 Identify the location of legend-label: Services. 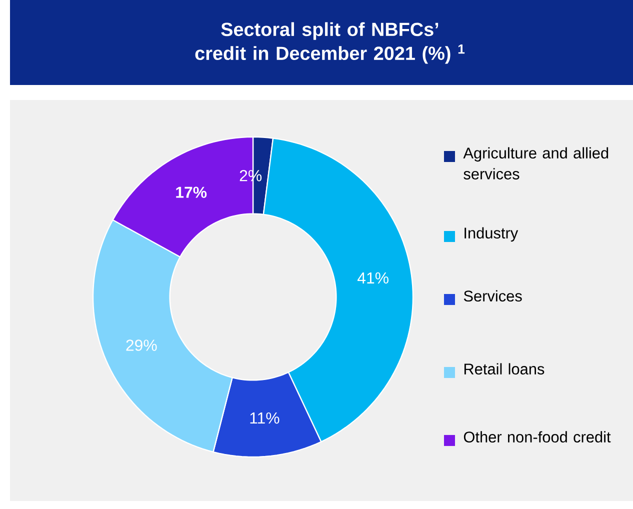
(493, 296).